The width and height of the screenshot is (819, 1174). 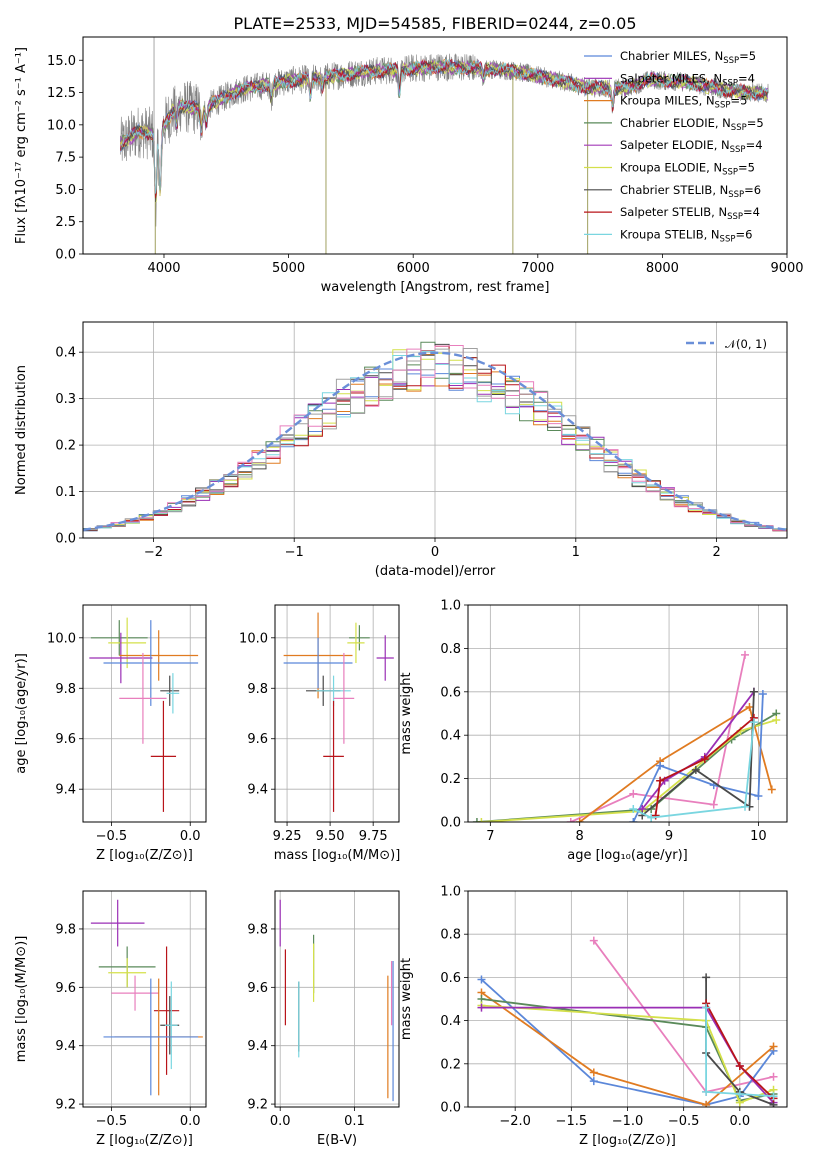 I want to click on x-tick-label: 1, so click(x=576, y=552).